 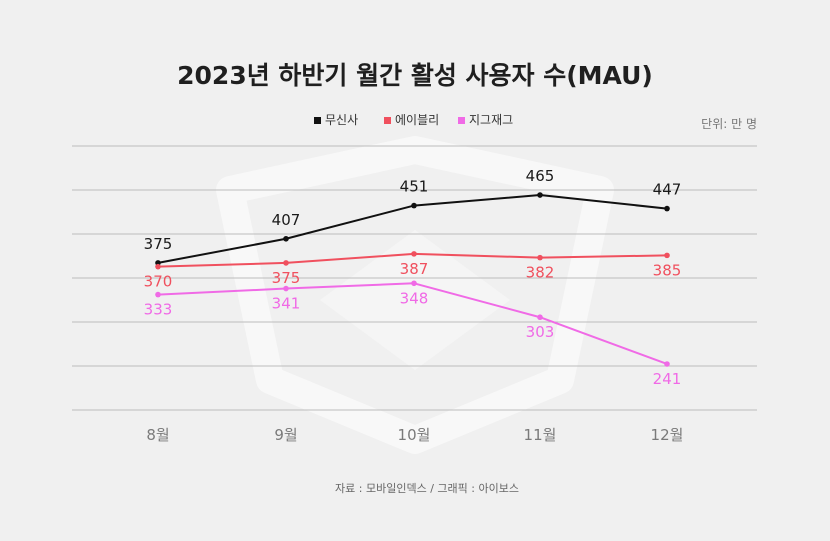 What do you see at coordinates (415, 75) in the screenshot?
I see `chart-title: 2023년 하반기 월간 활성 사용자 수(MAU)` at bounding box center [415, 75].